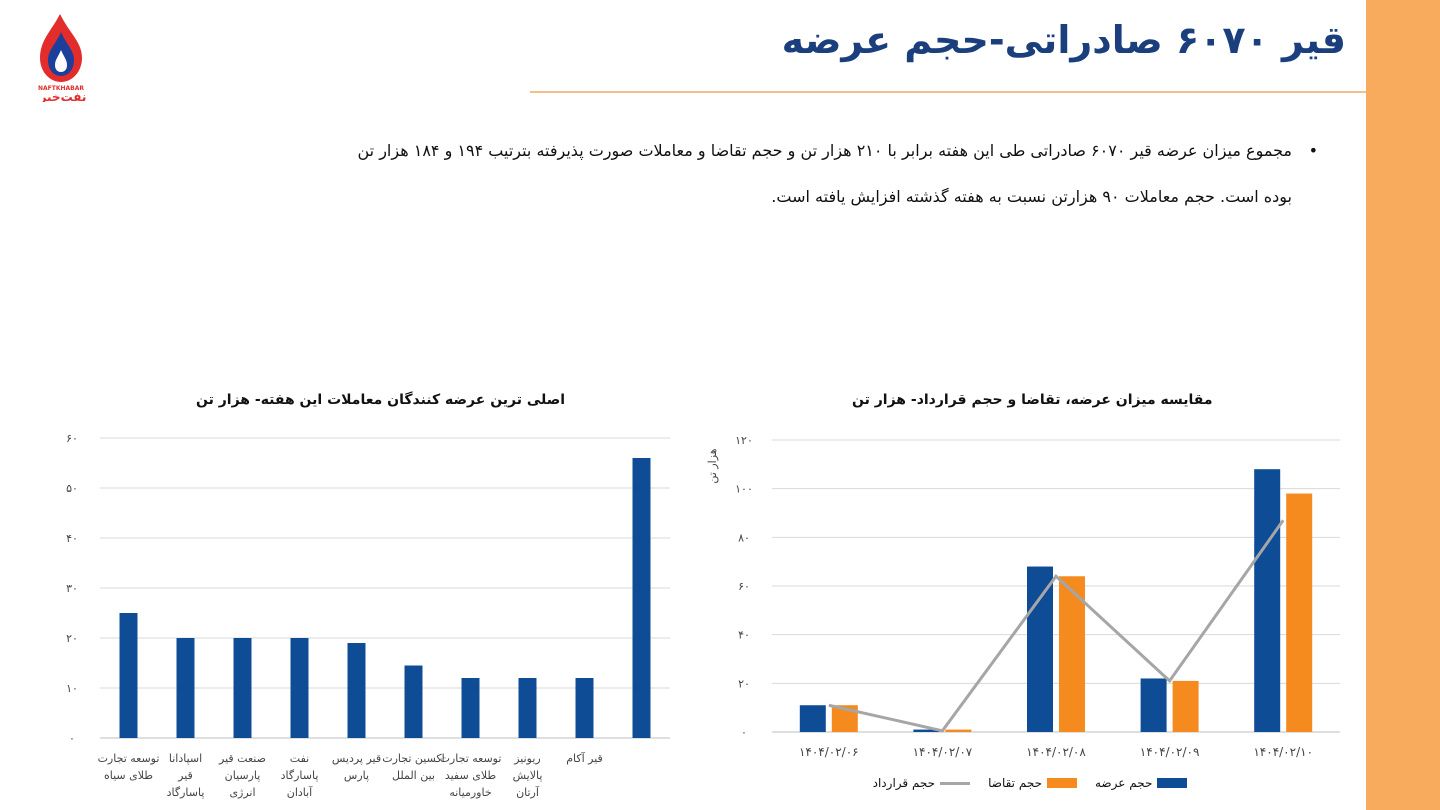 This screenshot has height=810, width=1440. I want to click on legend-item-contract: حجم قرارداد, so click(921, 783).